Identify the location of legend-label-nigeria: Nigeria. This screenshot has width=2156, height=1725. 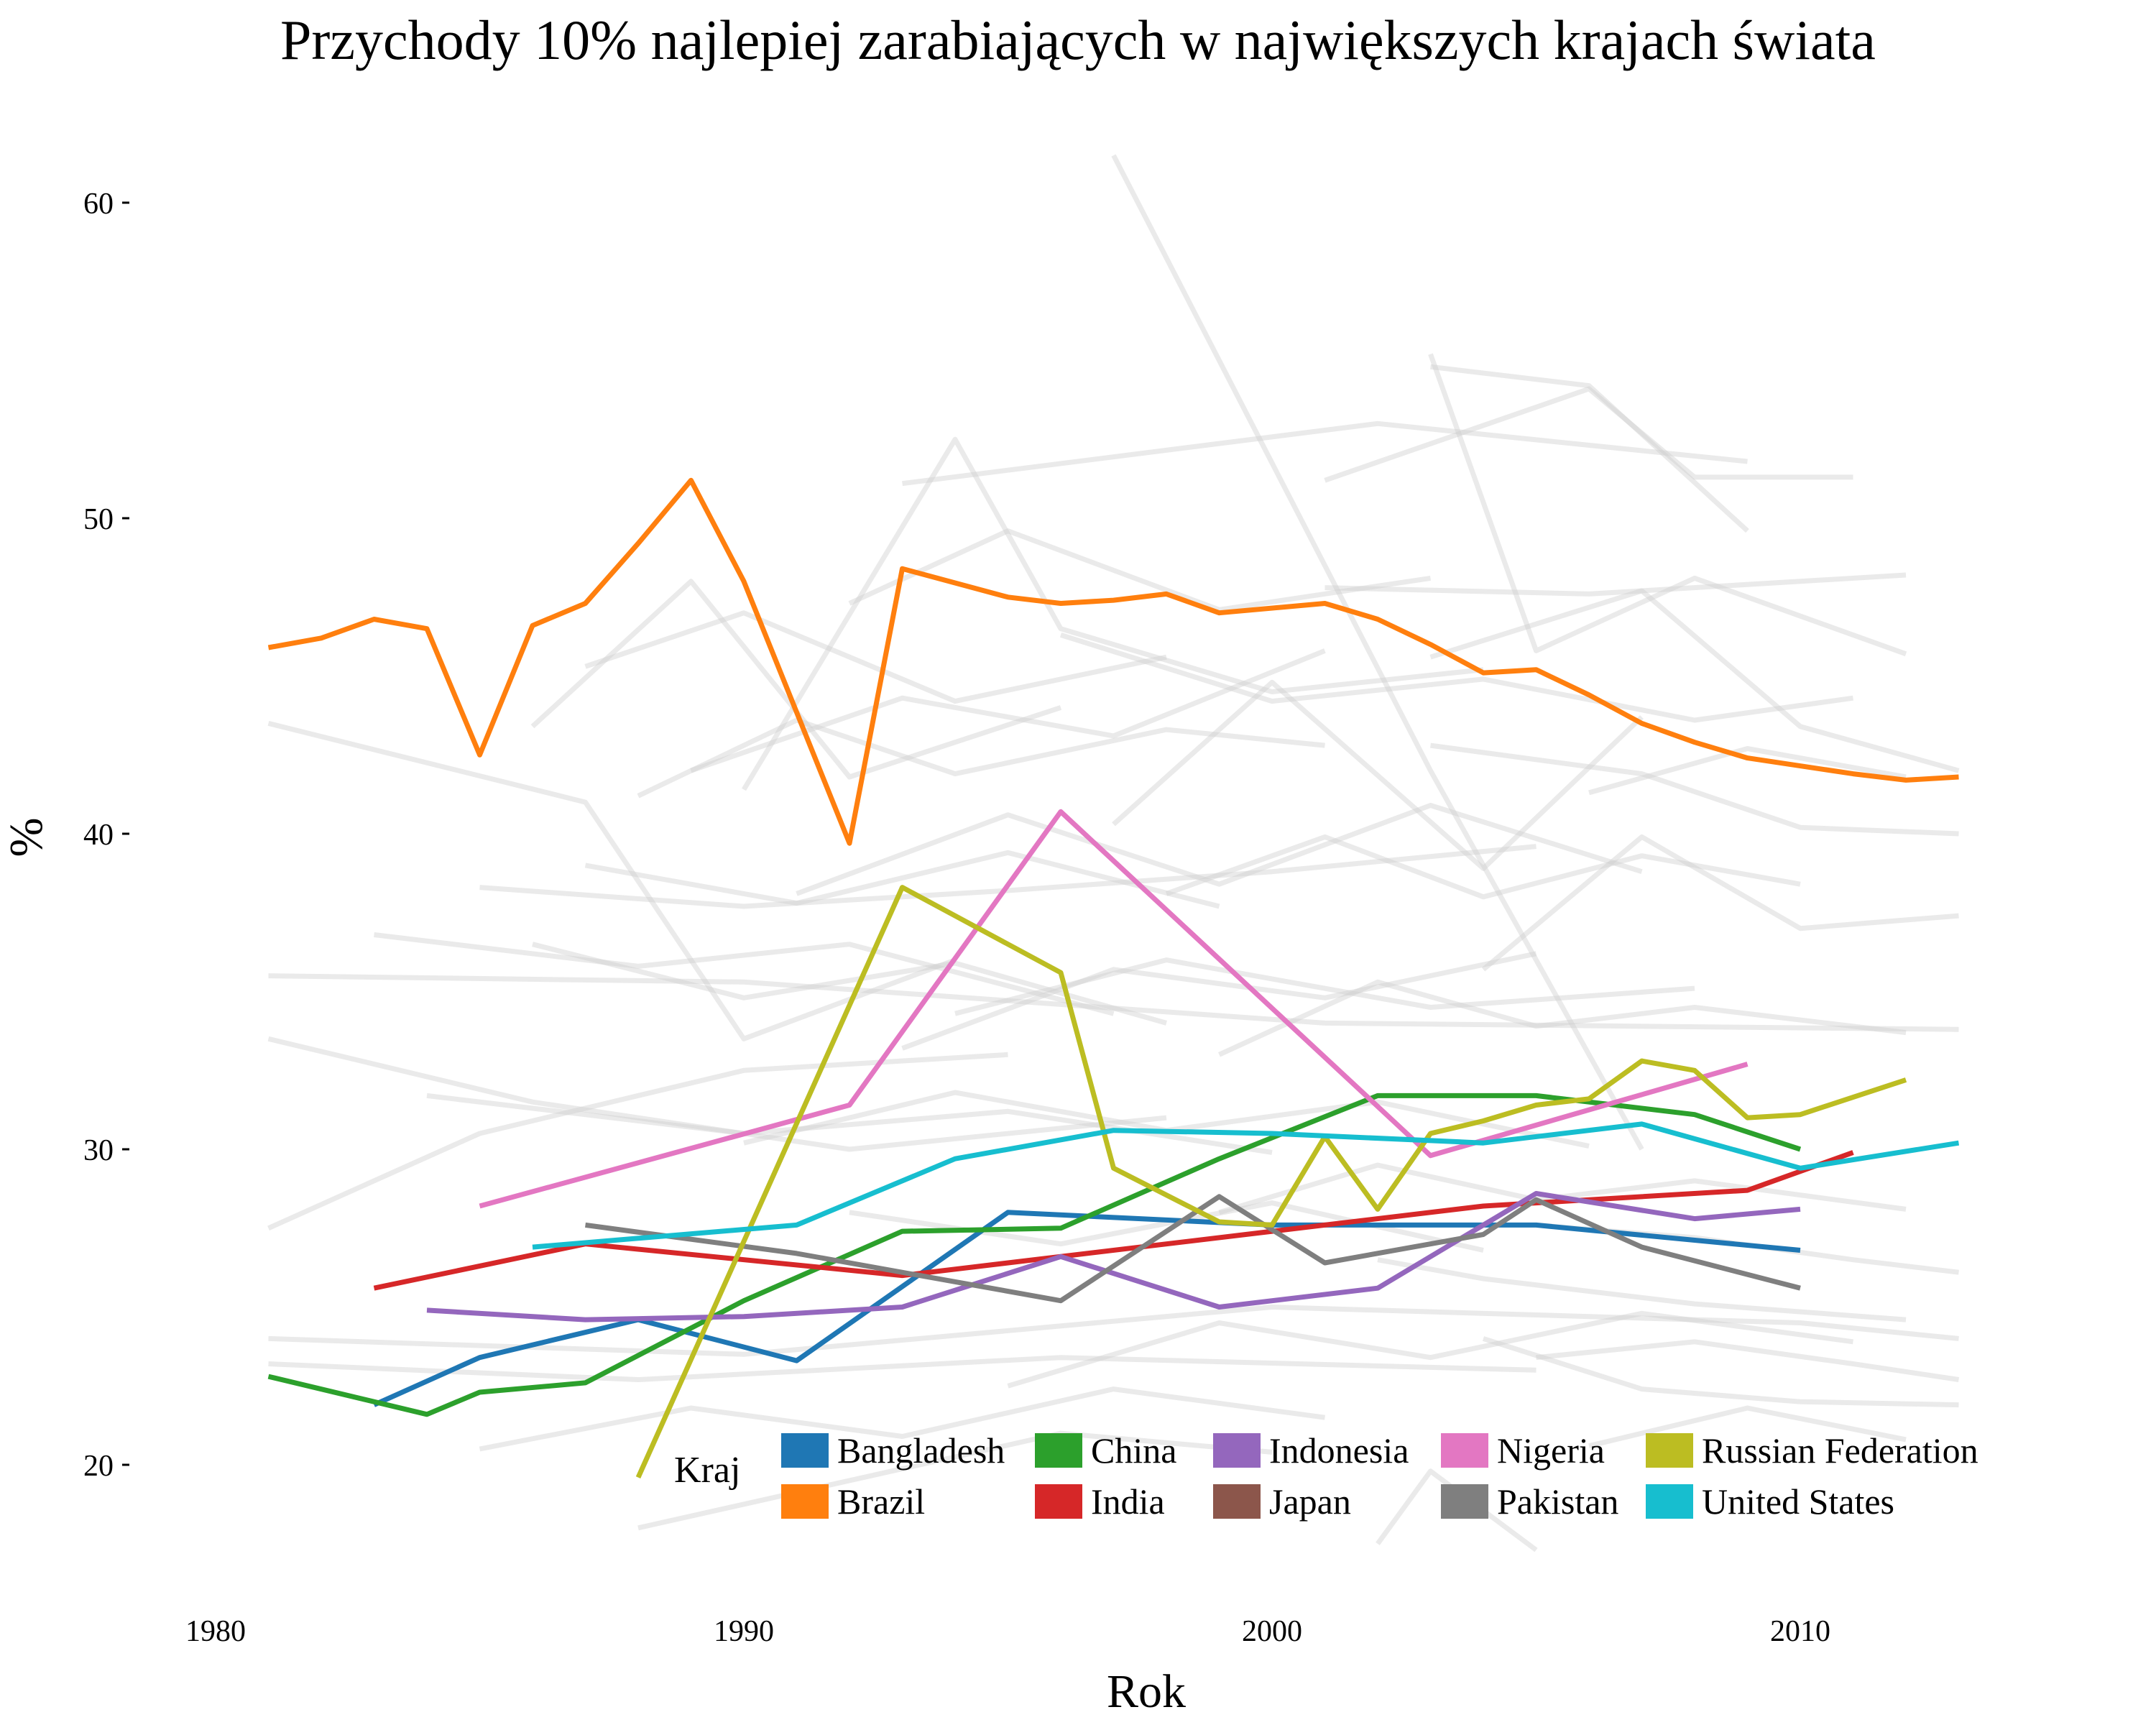
(1551, 1450).